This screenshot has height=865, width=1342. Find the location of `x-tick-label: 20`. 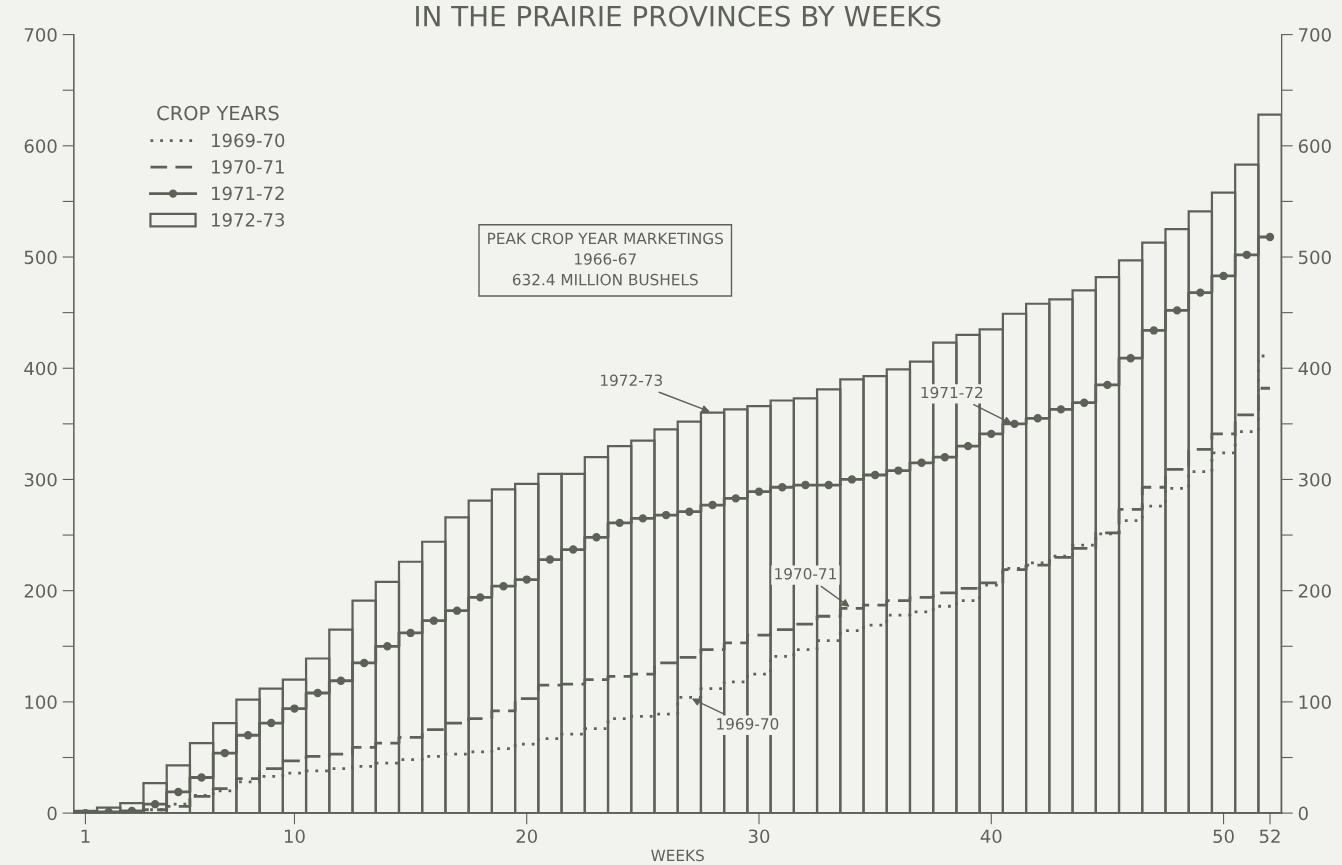

x-tick-label: 20 is located at coordinates (527, 836).